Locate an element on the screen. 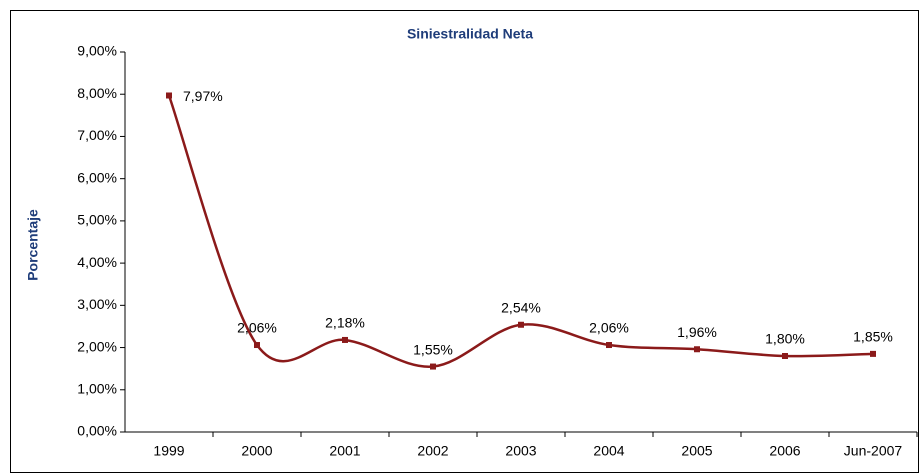  data-label: 1,85% is located at coordinates (873, 337).